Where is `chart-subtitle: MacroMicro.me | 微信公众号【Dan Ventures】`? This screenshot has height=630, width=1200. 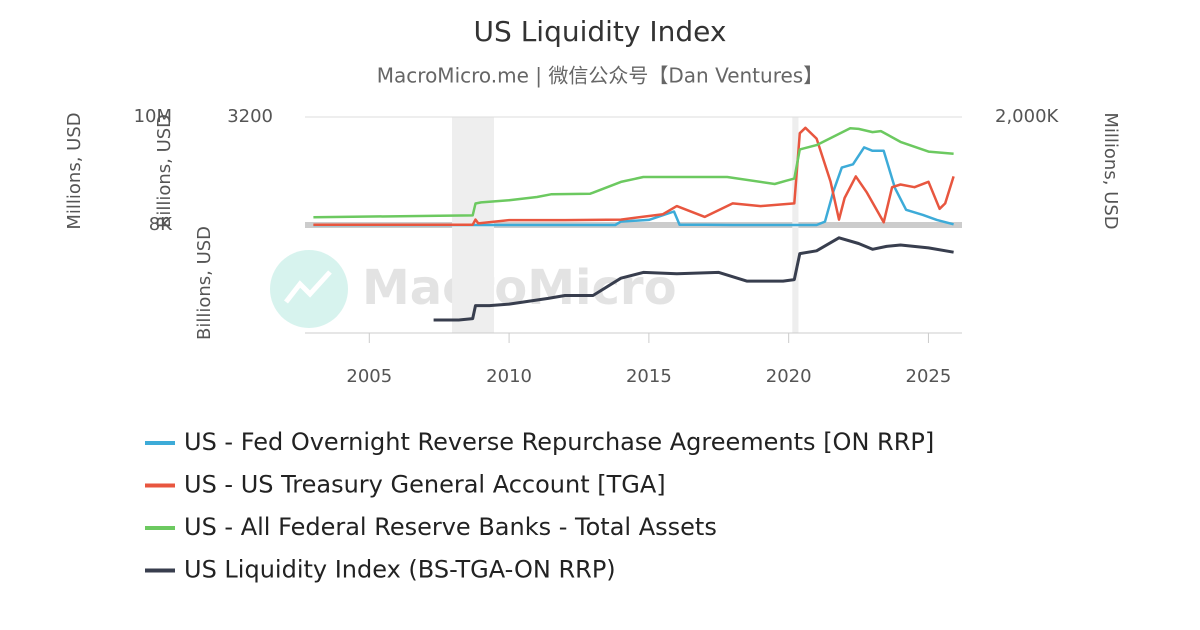 chart-subtitle: MacroMicro.me | 微信公众号【Dan Ventures】 is located at coordinates (600, 76).